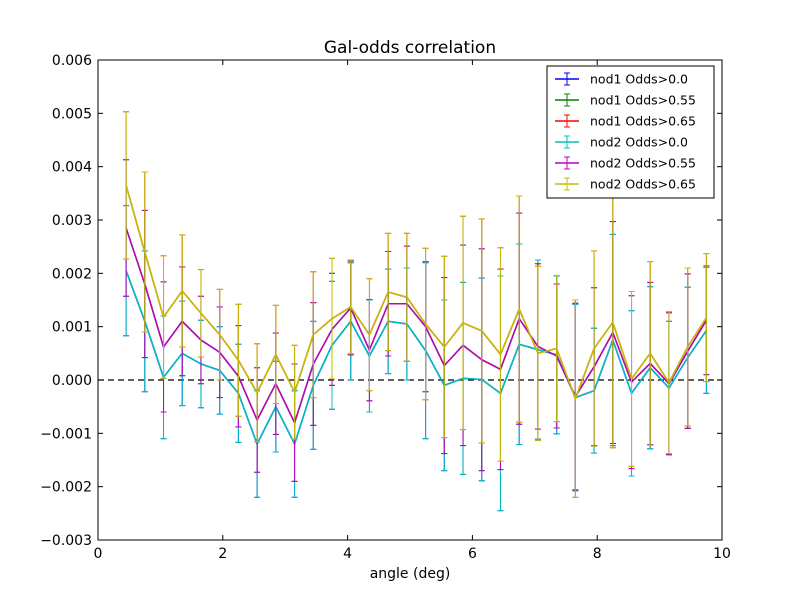 This screenshot has width=800, height=600. I want to click on y-tick-label: 0.004, so click(72, 168).